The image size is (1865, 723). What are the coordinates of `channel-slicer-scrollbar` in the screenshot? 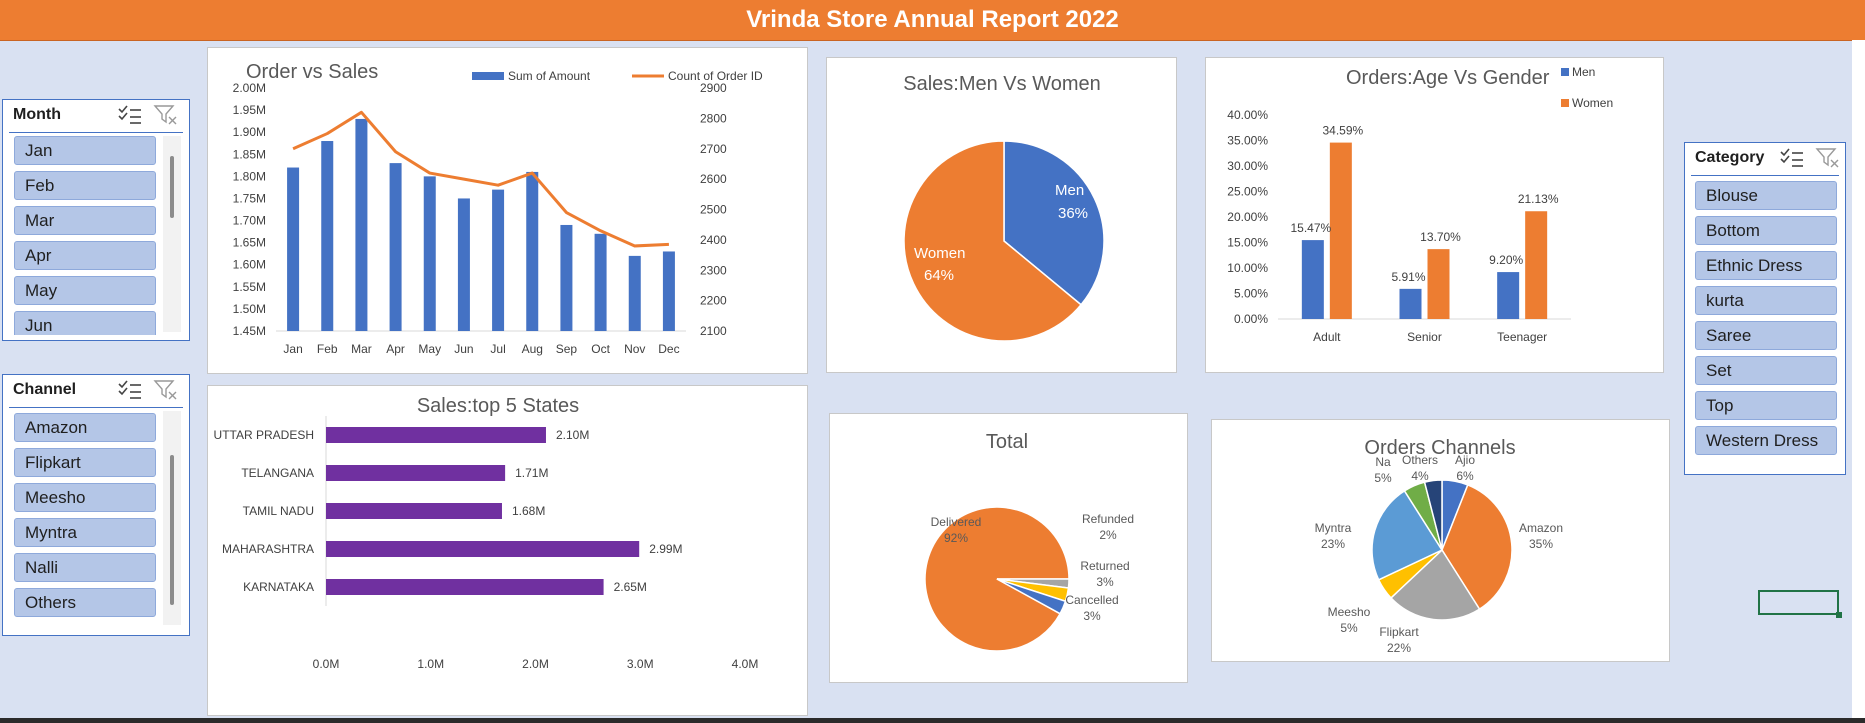 It's located at (172, 518).